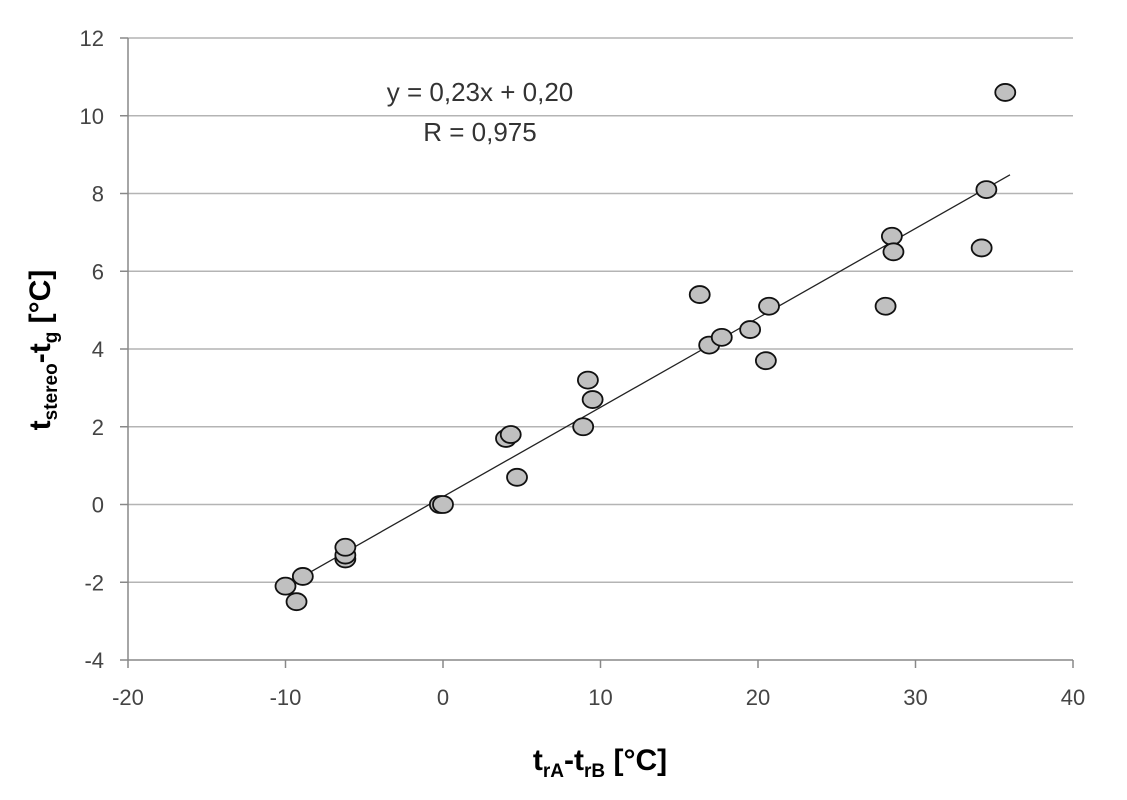 The image size is (1127, 800). What do you see at coordinates (636, 760) in the screenshot?
I see `x-title-unit: [°C]` at bounding box center [636, 760].